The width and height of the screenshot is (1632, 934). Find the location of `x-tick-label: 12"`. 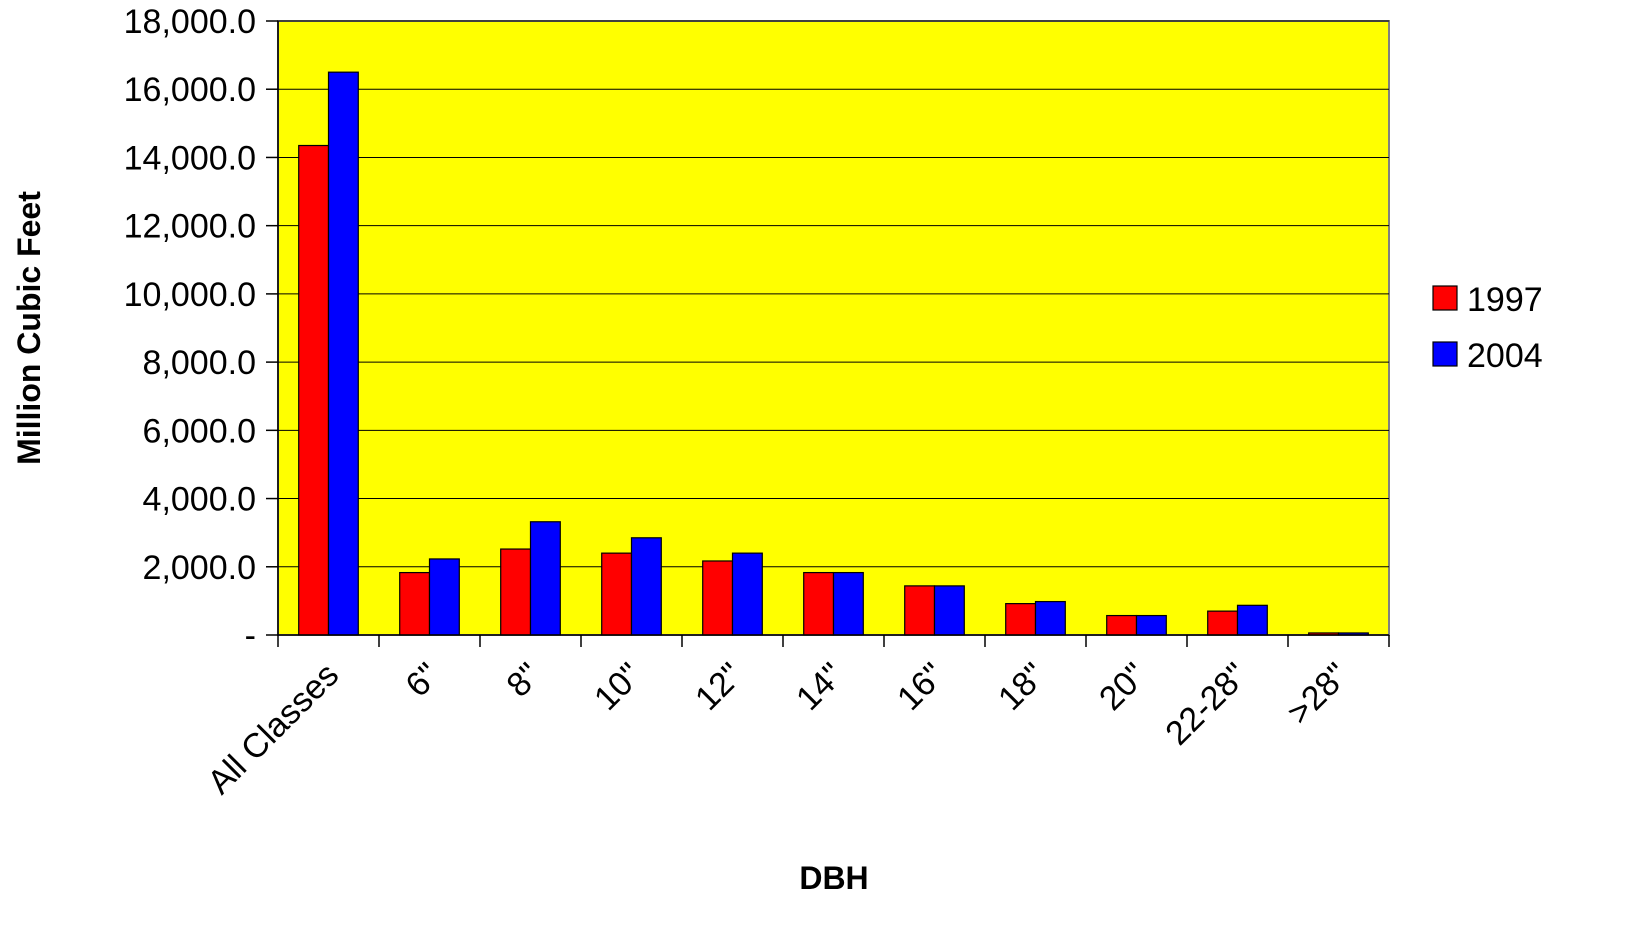

x-tick-label: 12" is located at coordinates (719, 687).